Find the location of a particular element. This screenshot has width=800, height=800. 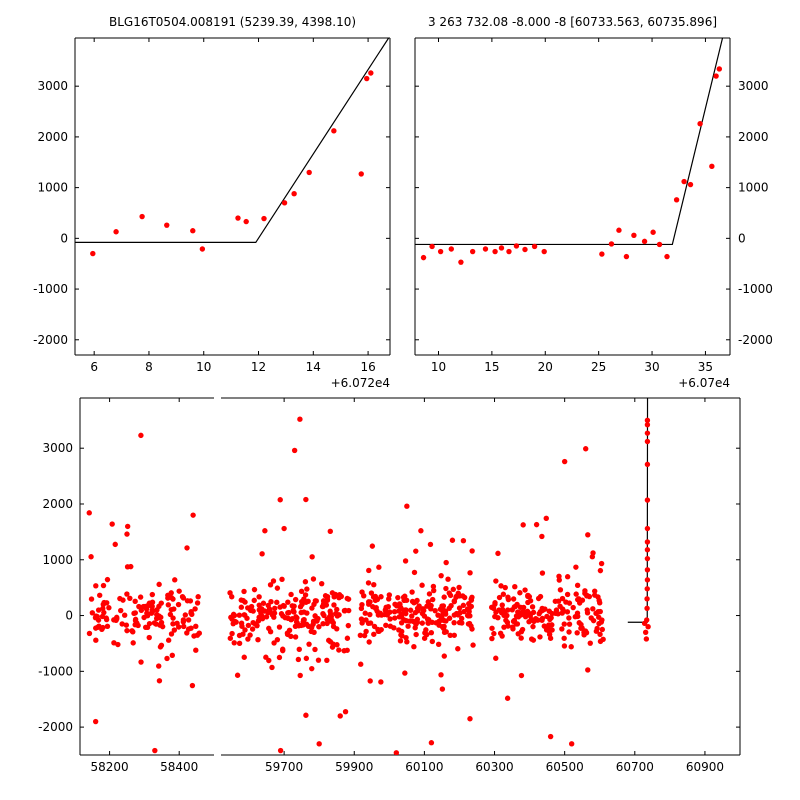

tick-label: -1000 is located at coordinates (55, 671).